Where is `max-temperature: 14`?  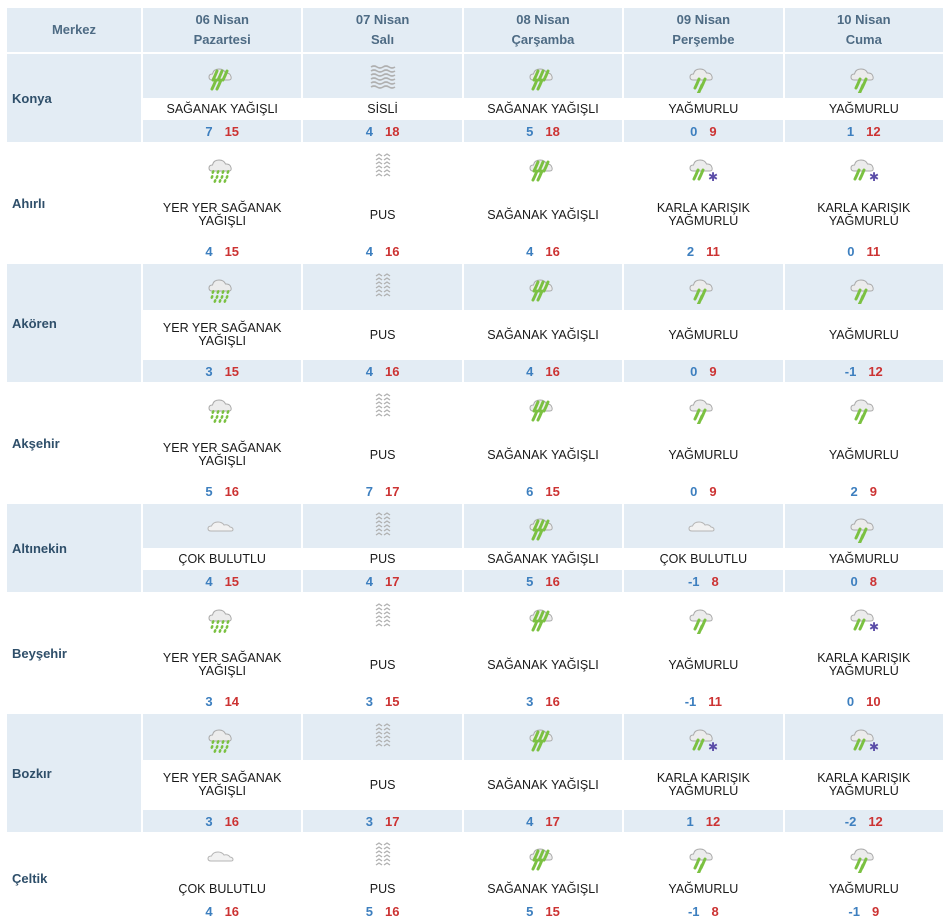
max-temperature: 14 is located at coordinates (232, 701).